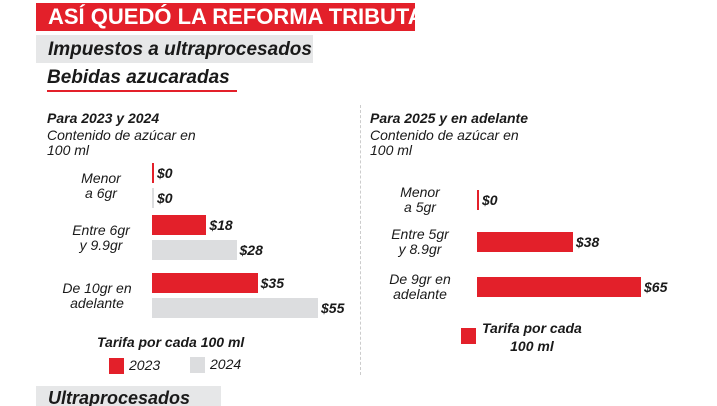 The image size is (717, 406). I want to click on category-label: De 9gr en adelante, so click(420, 286).